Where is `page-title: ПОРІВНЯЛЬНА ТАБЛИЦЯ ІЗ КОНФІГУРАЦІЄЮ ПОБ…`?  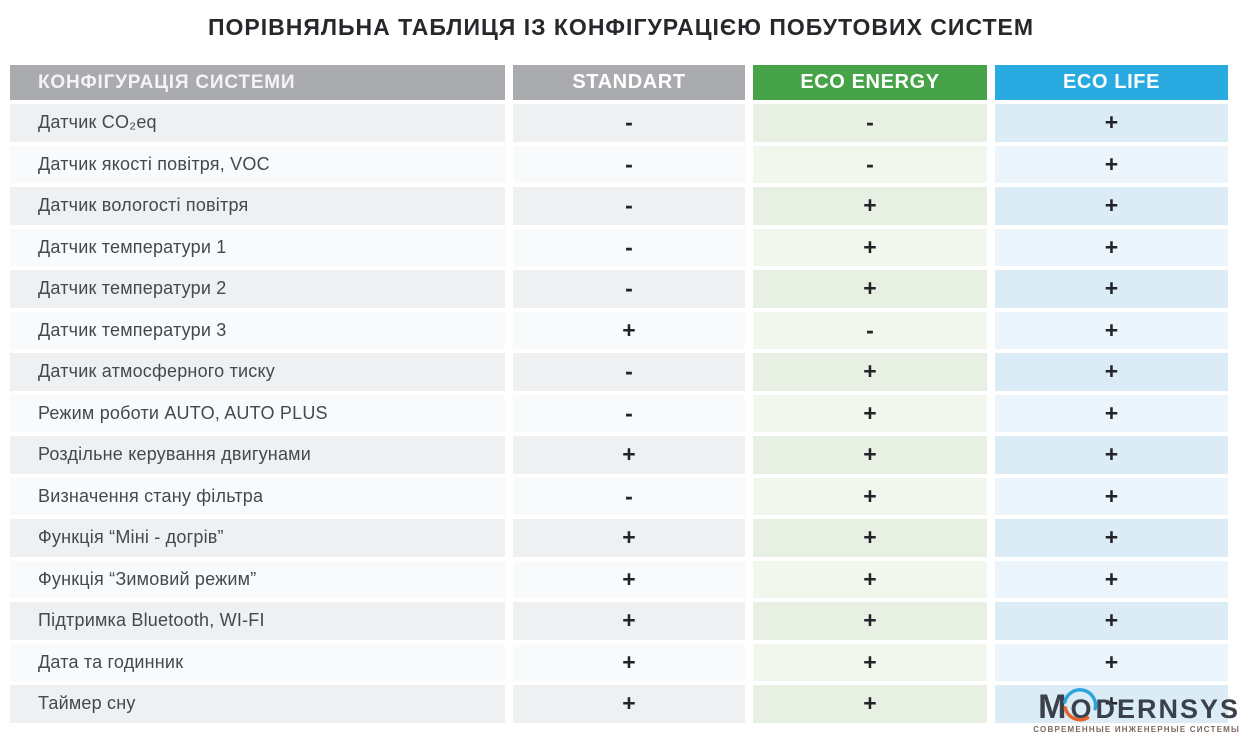 page-title: ПОРІВНЯЛЬНА ТАБЛИЦЯ ІЗ КОНФІГУРАЦІЄЮ ПОБ… is located at coordinates (621, 27).